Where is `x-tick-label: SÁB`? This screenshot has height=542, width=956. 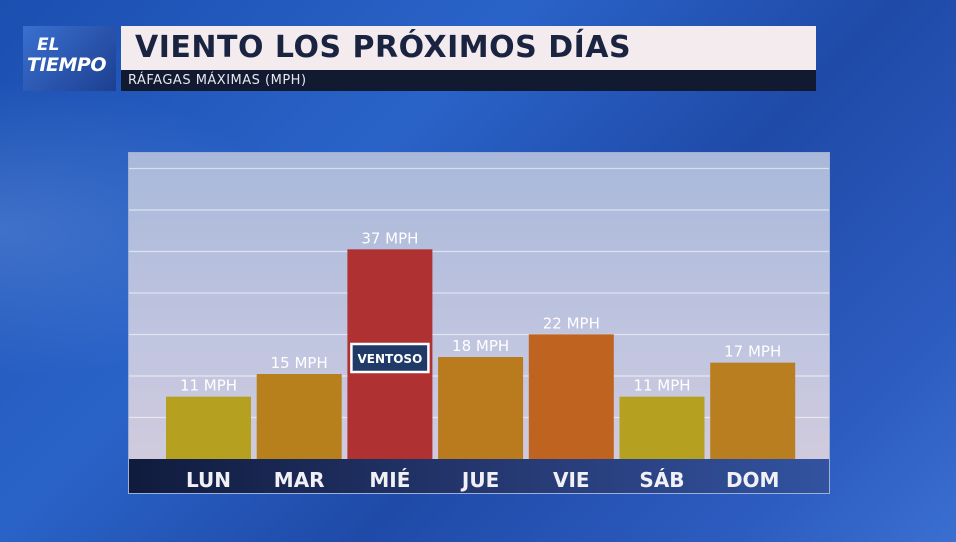
x-tick-label: SÁB is located at coordinates (661, 480).